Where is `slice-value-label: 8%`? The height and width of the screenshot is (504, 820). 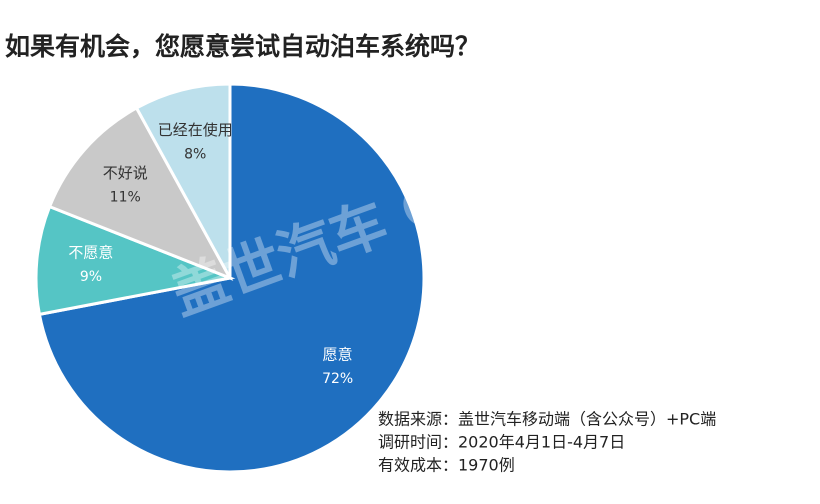 slice-value-label: 8% is located at coordinates (195, 155).